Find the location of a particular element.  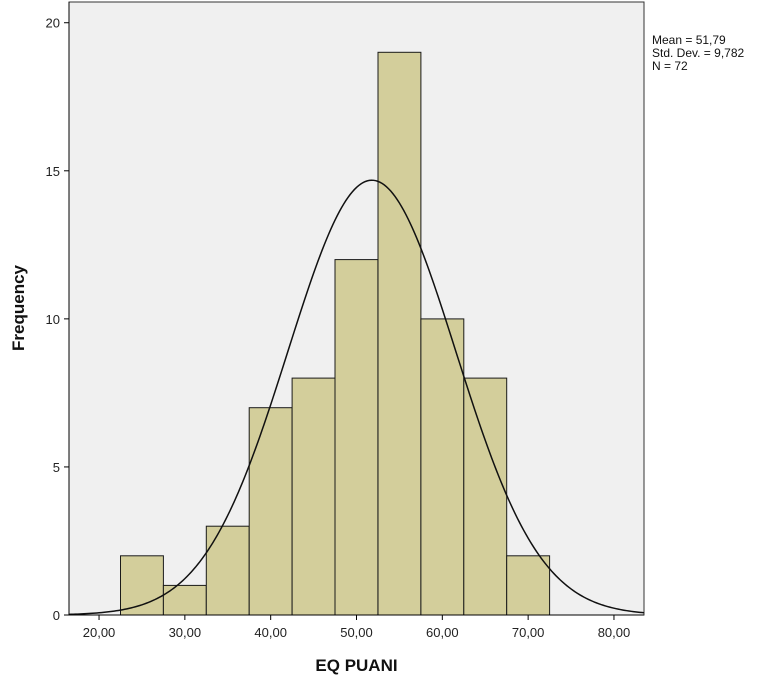

x-axis-ticks: 20,00 30,00 40,00 50,00 60,00 70,00 80,00 is located at coordinates (356, 627).